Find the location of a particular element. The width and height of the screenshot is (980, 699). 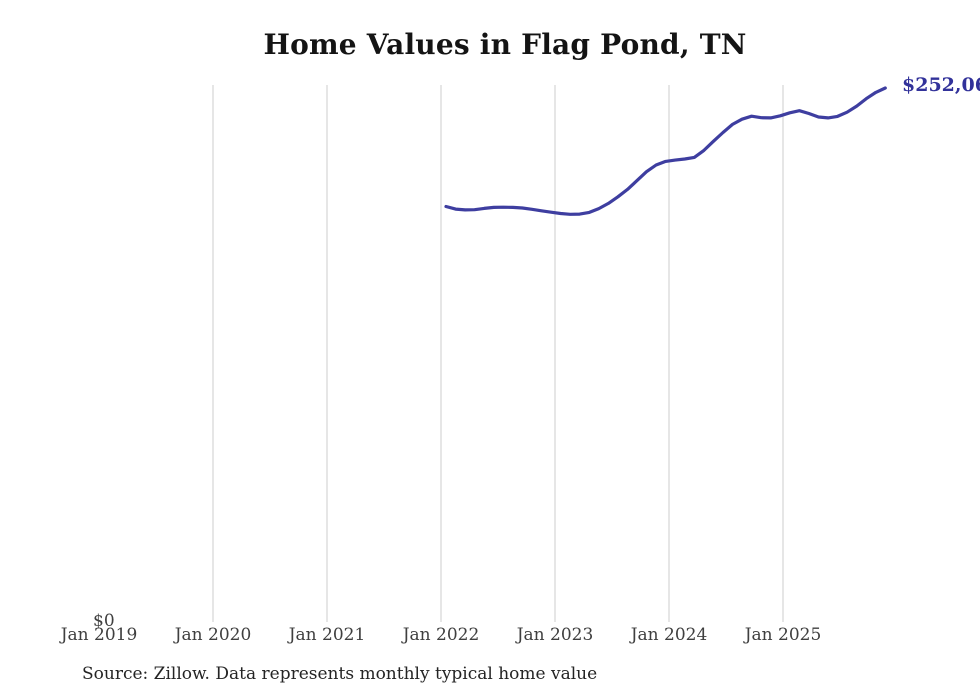

x-tick-jan-2019: Jan 2019 is located at coordinates (99, 635).